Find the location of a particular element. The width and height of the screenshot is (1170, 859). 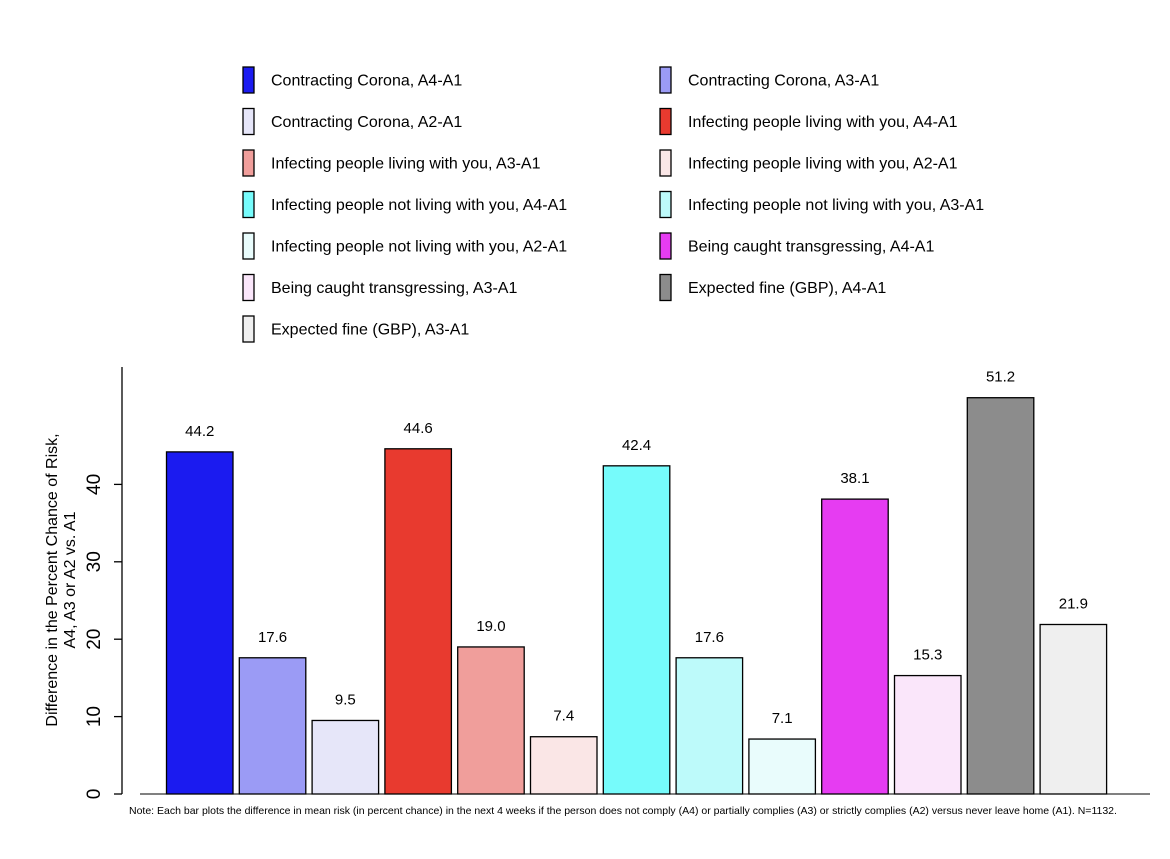

legend-label: Being caught transgressing, A3-A1 is located at coordinates (394, 288).